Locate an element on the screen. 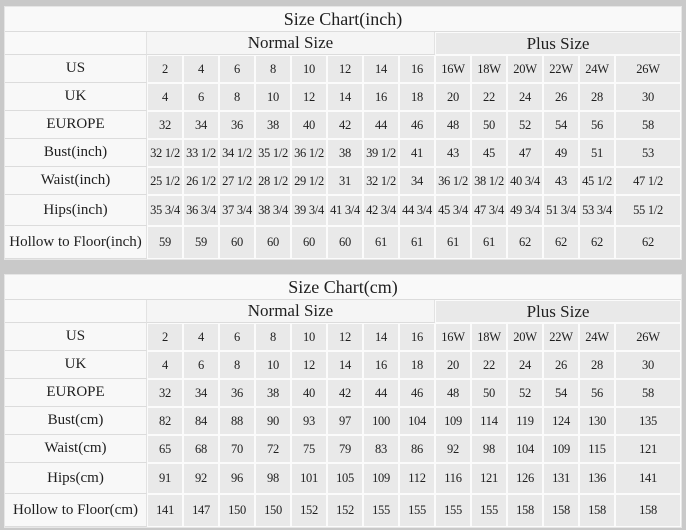  table-cell: 131 is located at coordinates (561, 478).